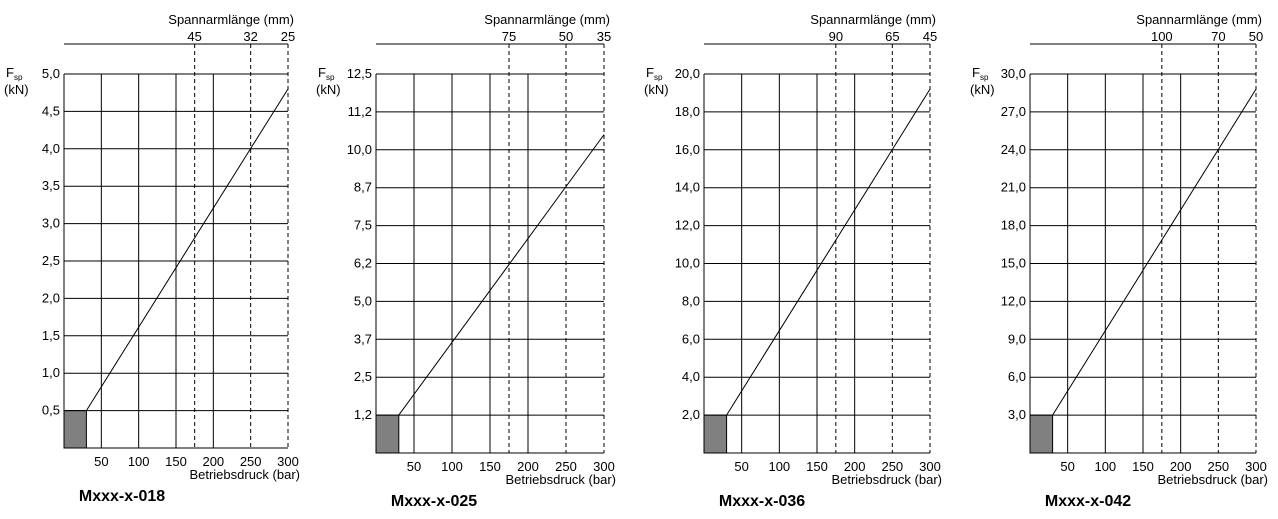 Image resolution: width=1278 pixels, height=519 pixels. What do you see at coordinates (1088, 501) in the screenshot?
I see `chart-title: Mxxx-x-042` at bounding box center [1088, 501].